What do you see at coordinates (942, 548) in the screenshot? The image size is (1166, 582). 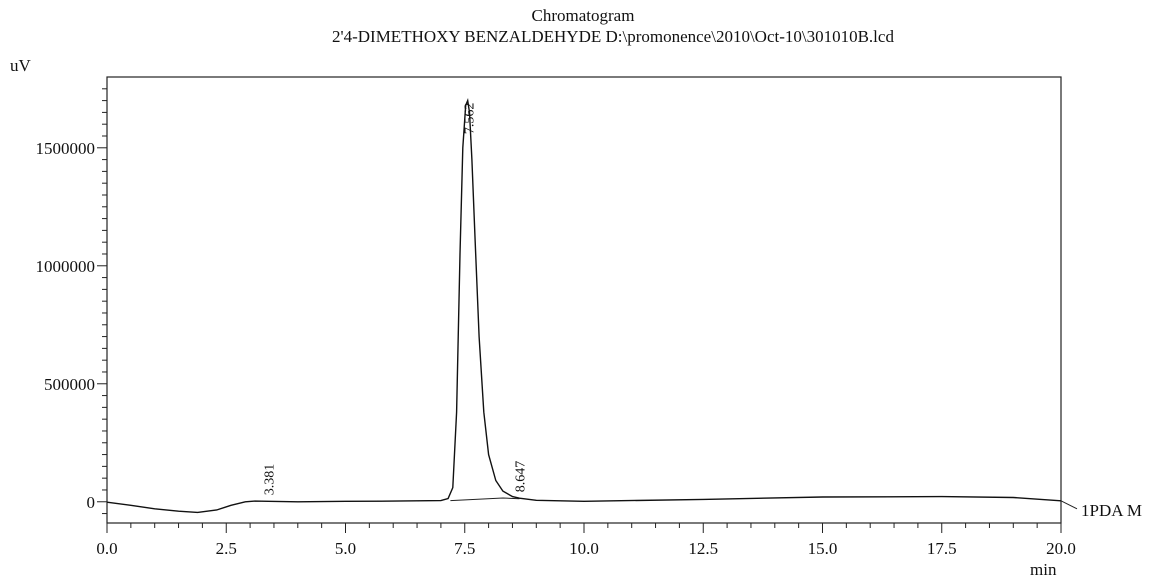 I see `x-tick-label-7: 17.5` at bounding box center [942, 548].